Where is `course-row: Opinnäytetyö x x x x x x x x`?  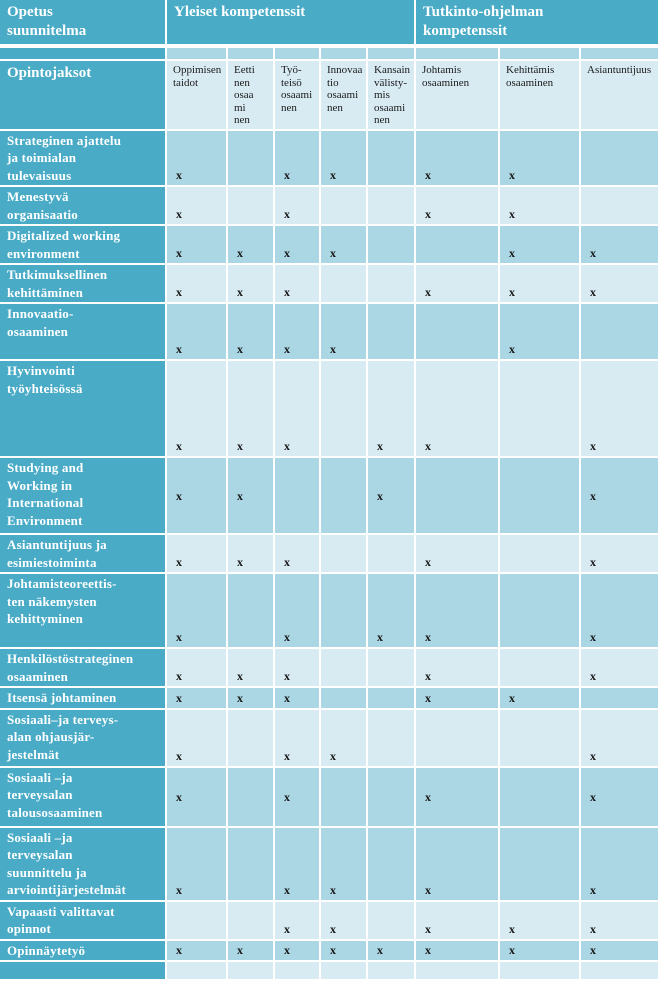
course-row: Opinnäytetyö x x x x x x x x is located at coordinates (329, 950).